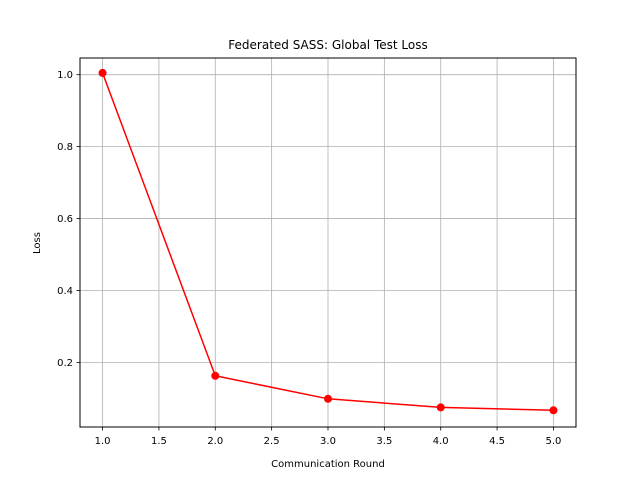 Image resolution: width=640 pixels, height=480 pixels. Describe the element at coordinates (272, 441) in the screenshot. I see `x-tick-label: 2.5` at that location.